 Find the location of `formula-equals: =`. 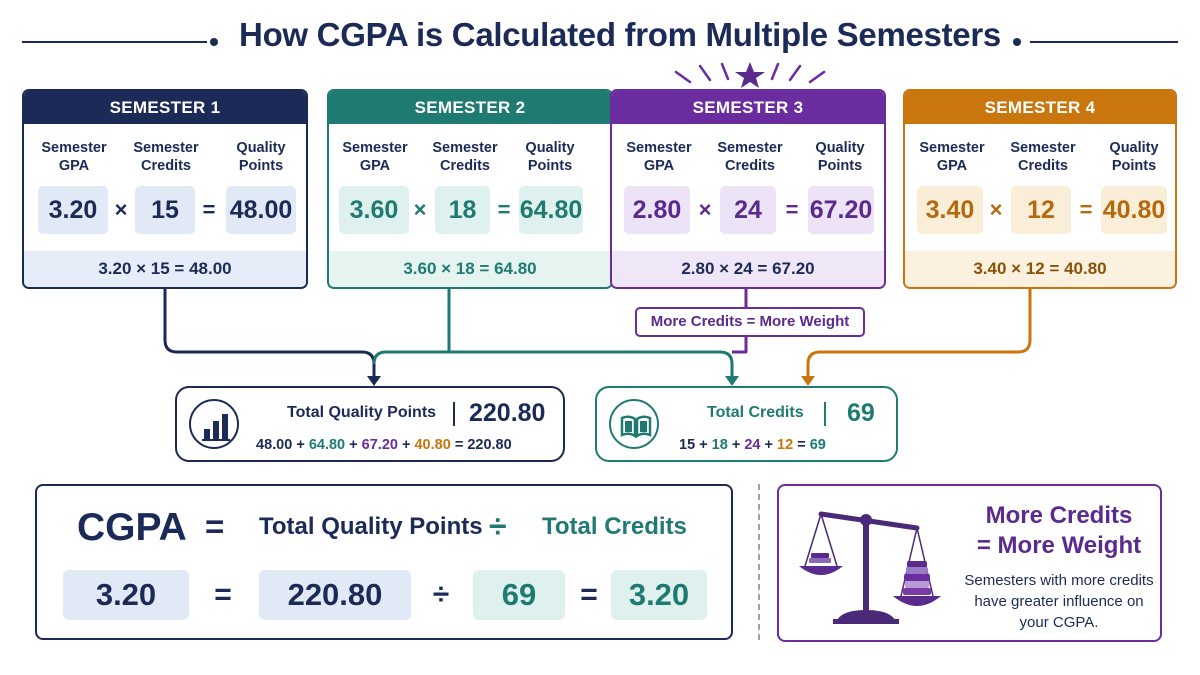

formula-equals: = is located at coordinates (215, 526).